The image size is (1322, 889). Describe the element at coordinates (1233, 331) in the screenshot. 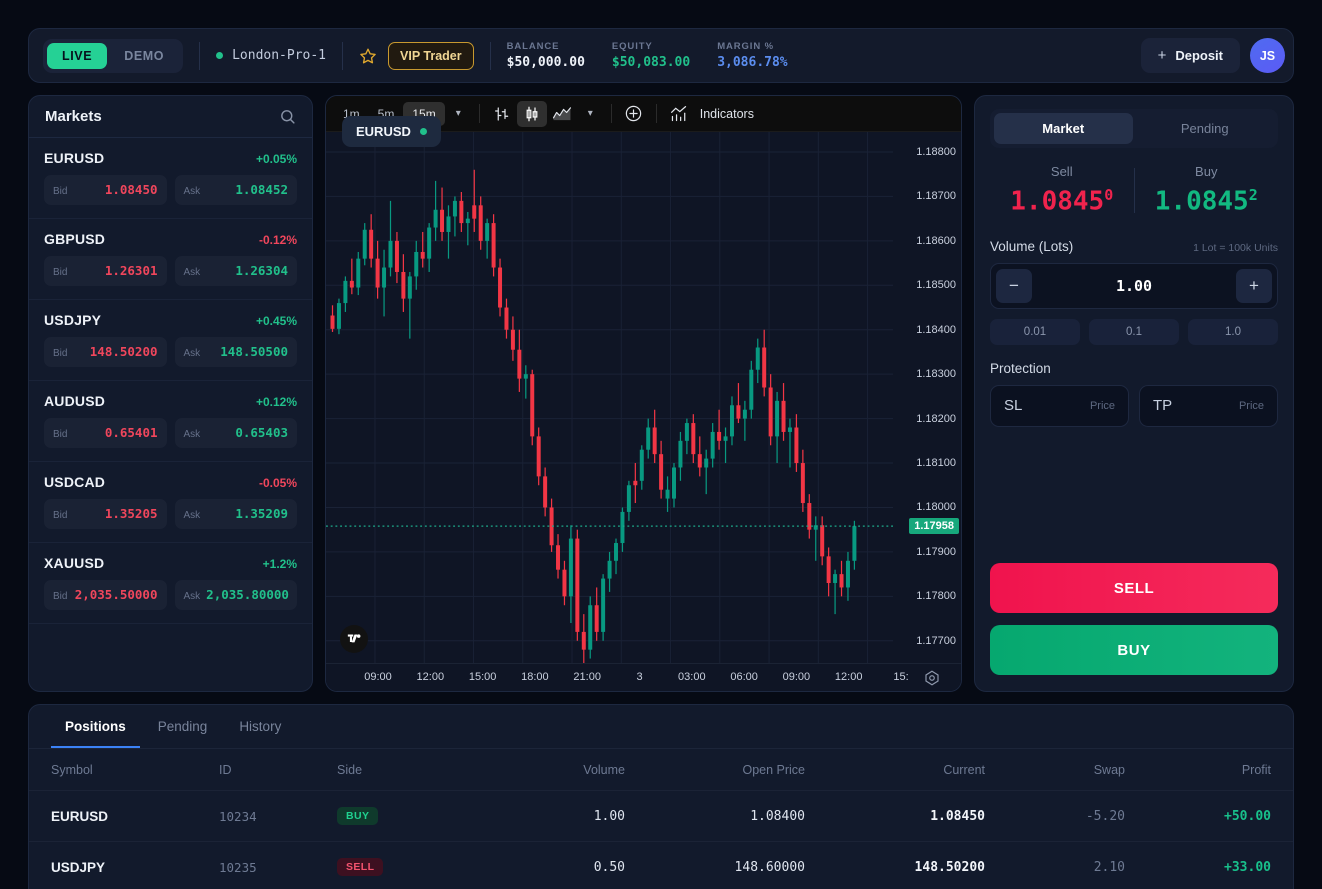

I see `quick-lot-10: 1.0` at that location.